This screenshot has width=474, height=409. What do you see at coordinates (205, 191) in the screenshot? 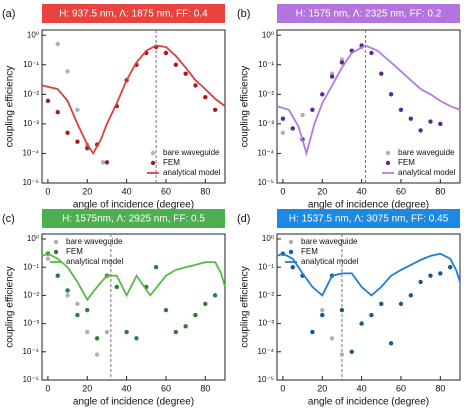
I see `x-tick-label: 80` at bounding box center [205, 191].